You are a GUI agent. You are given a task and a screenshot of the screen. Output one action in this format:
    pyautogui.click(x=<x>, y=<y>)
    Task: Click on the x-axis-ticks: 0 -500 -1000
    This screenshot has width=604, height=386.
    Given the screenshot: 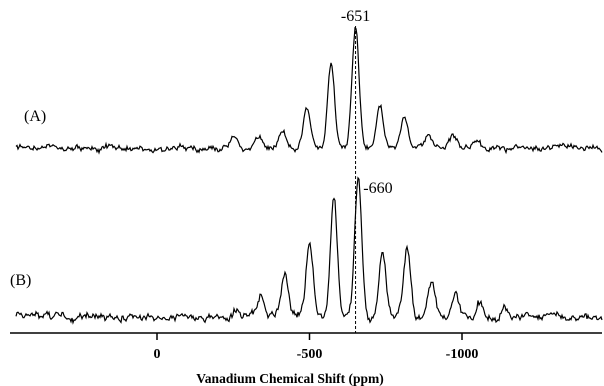 What is the action you would take?
    pyautogui.click(x=316, y=347)
    